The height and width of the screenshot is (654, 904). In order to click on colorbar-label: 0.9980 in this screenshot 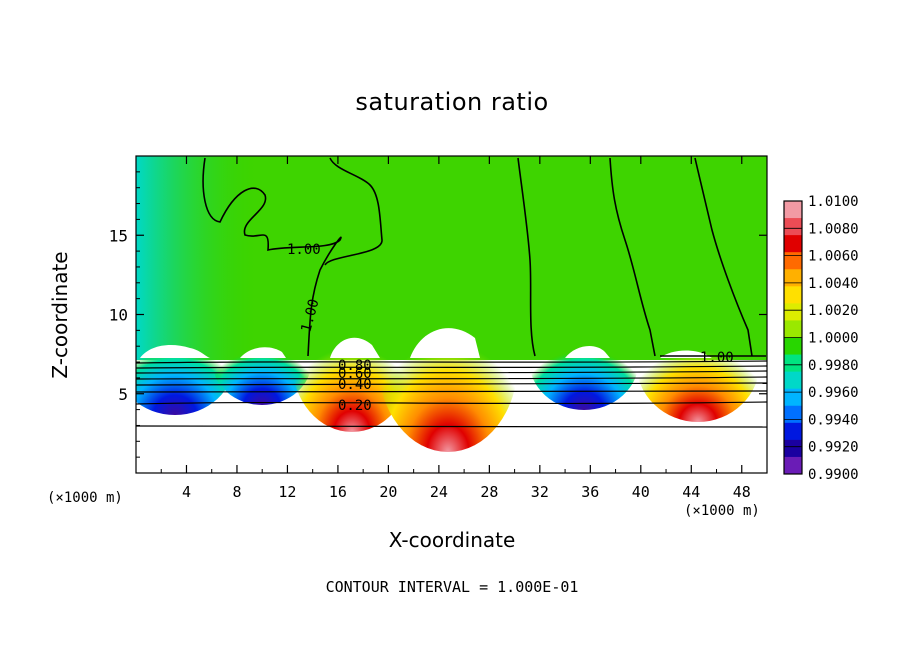, I will do `click(833, 366)`.